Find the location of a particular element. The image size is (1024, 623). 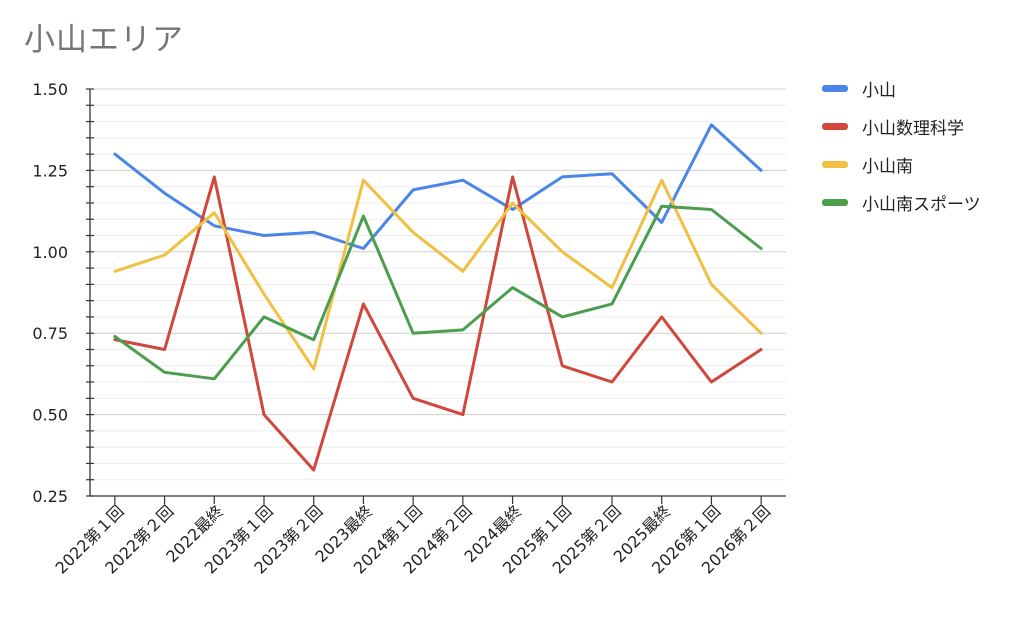

legend: 小山 小山数理科学 小山南 小山南スポーツ is located at coordinates (901, 154).